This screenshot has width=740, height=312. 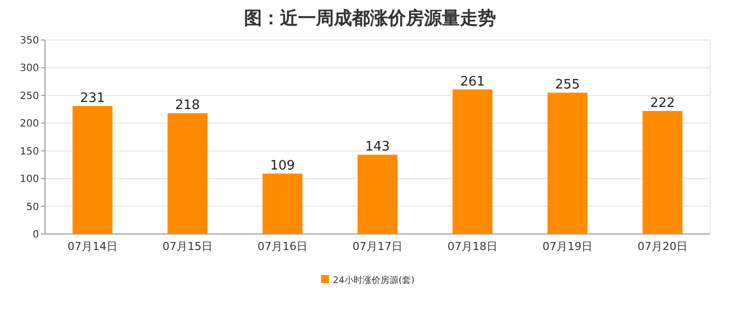 I want to click on data-label: 231, so click(x=92, y=98).